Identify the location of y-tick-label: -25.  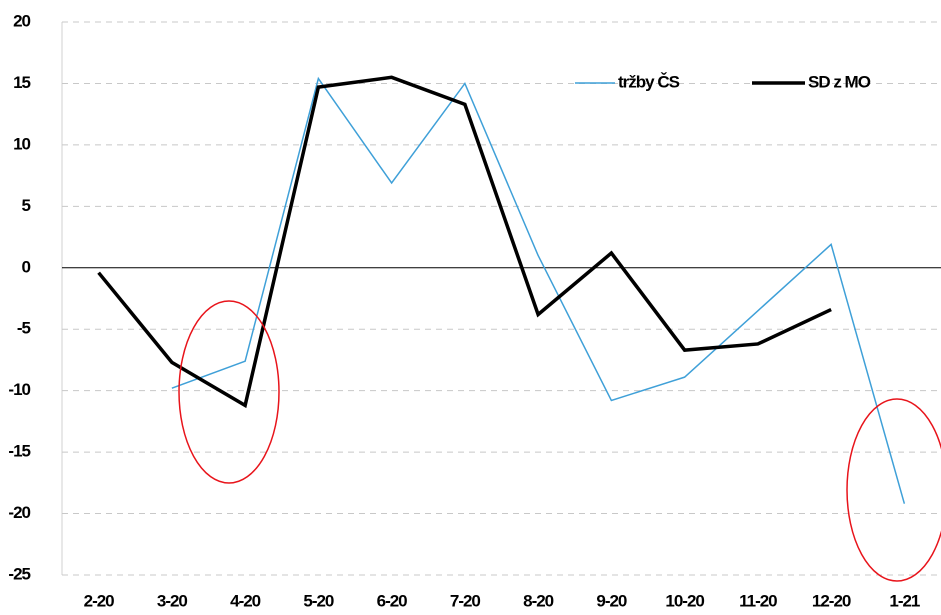
(19, 573).